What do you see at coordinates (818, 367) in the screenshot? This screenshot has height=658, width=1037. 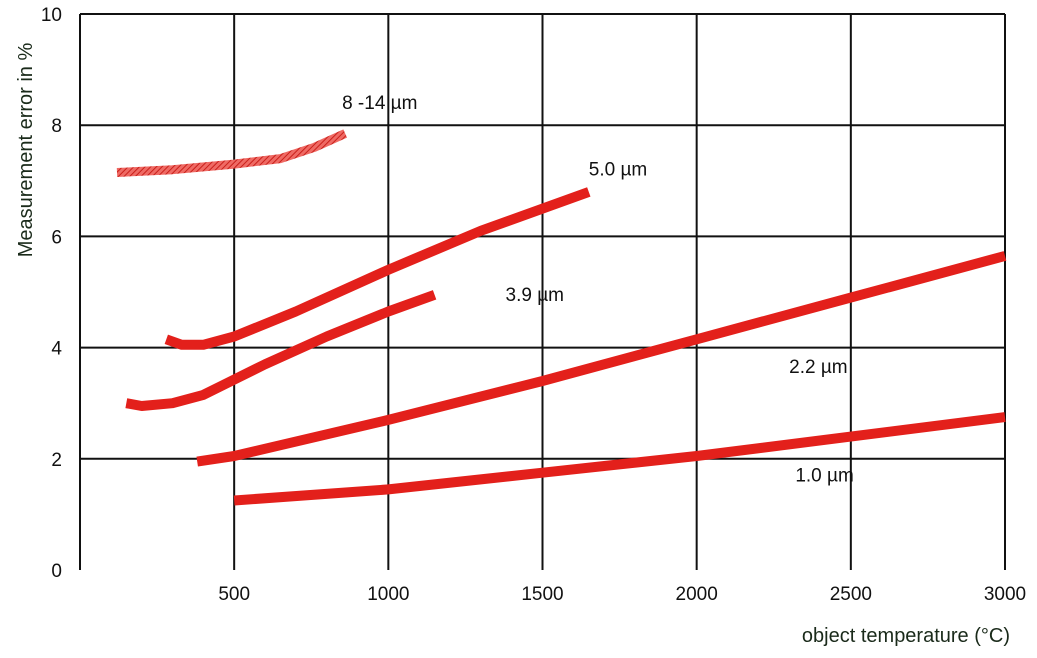 I see `series-label: 2.2 µm` at bounding box center [818, 367].